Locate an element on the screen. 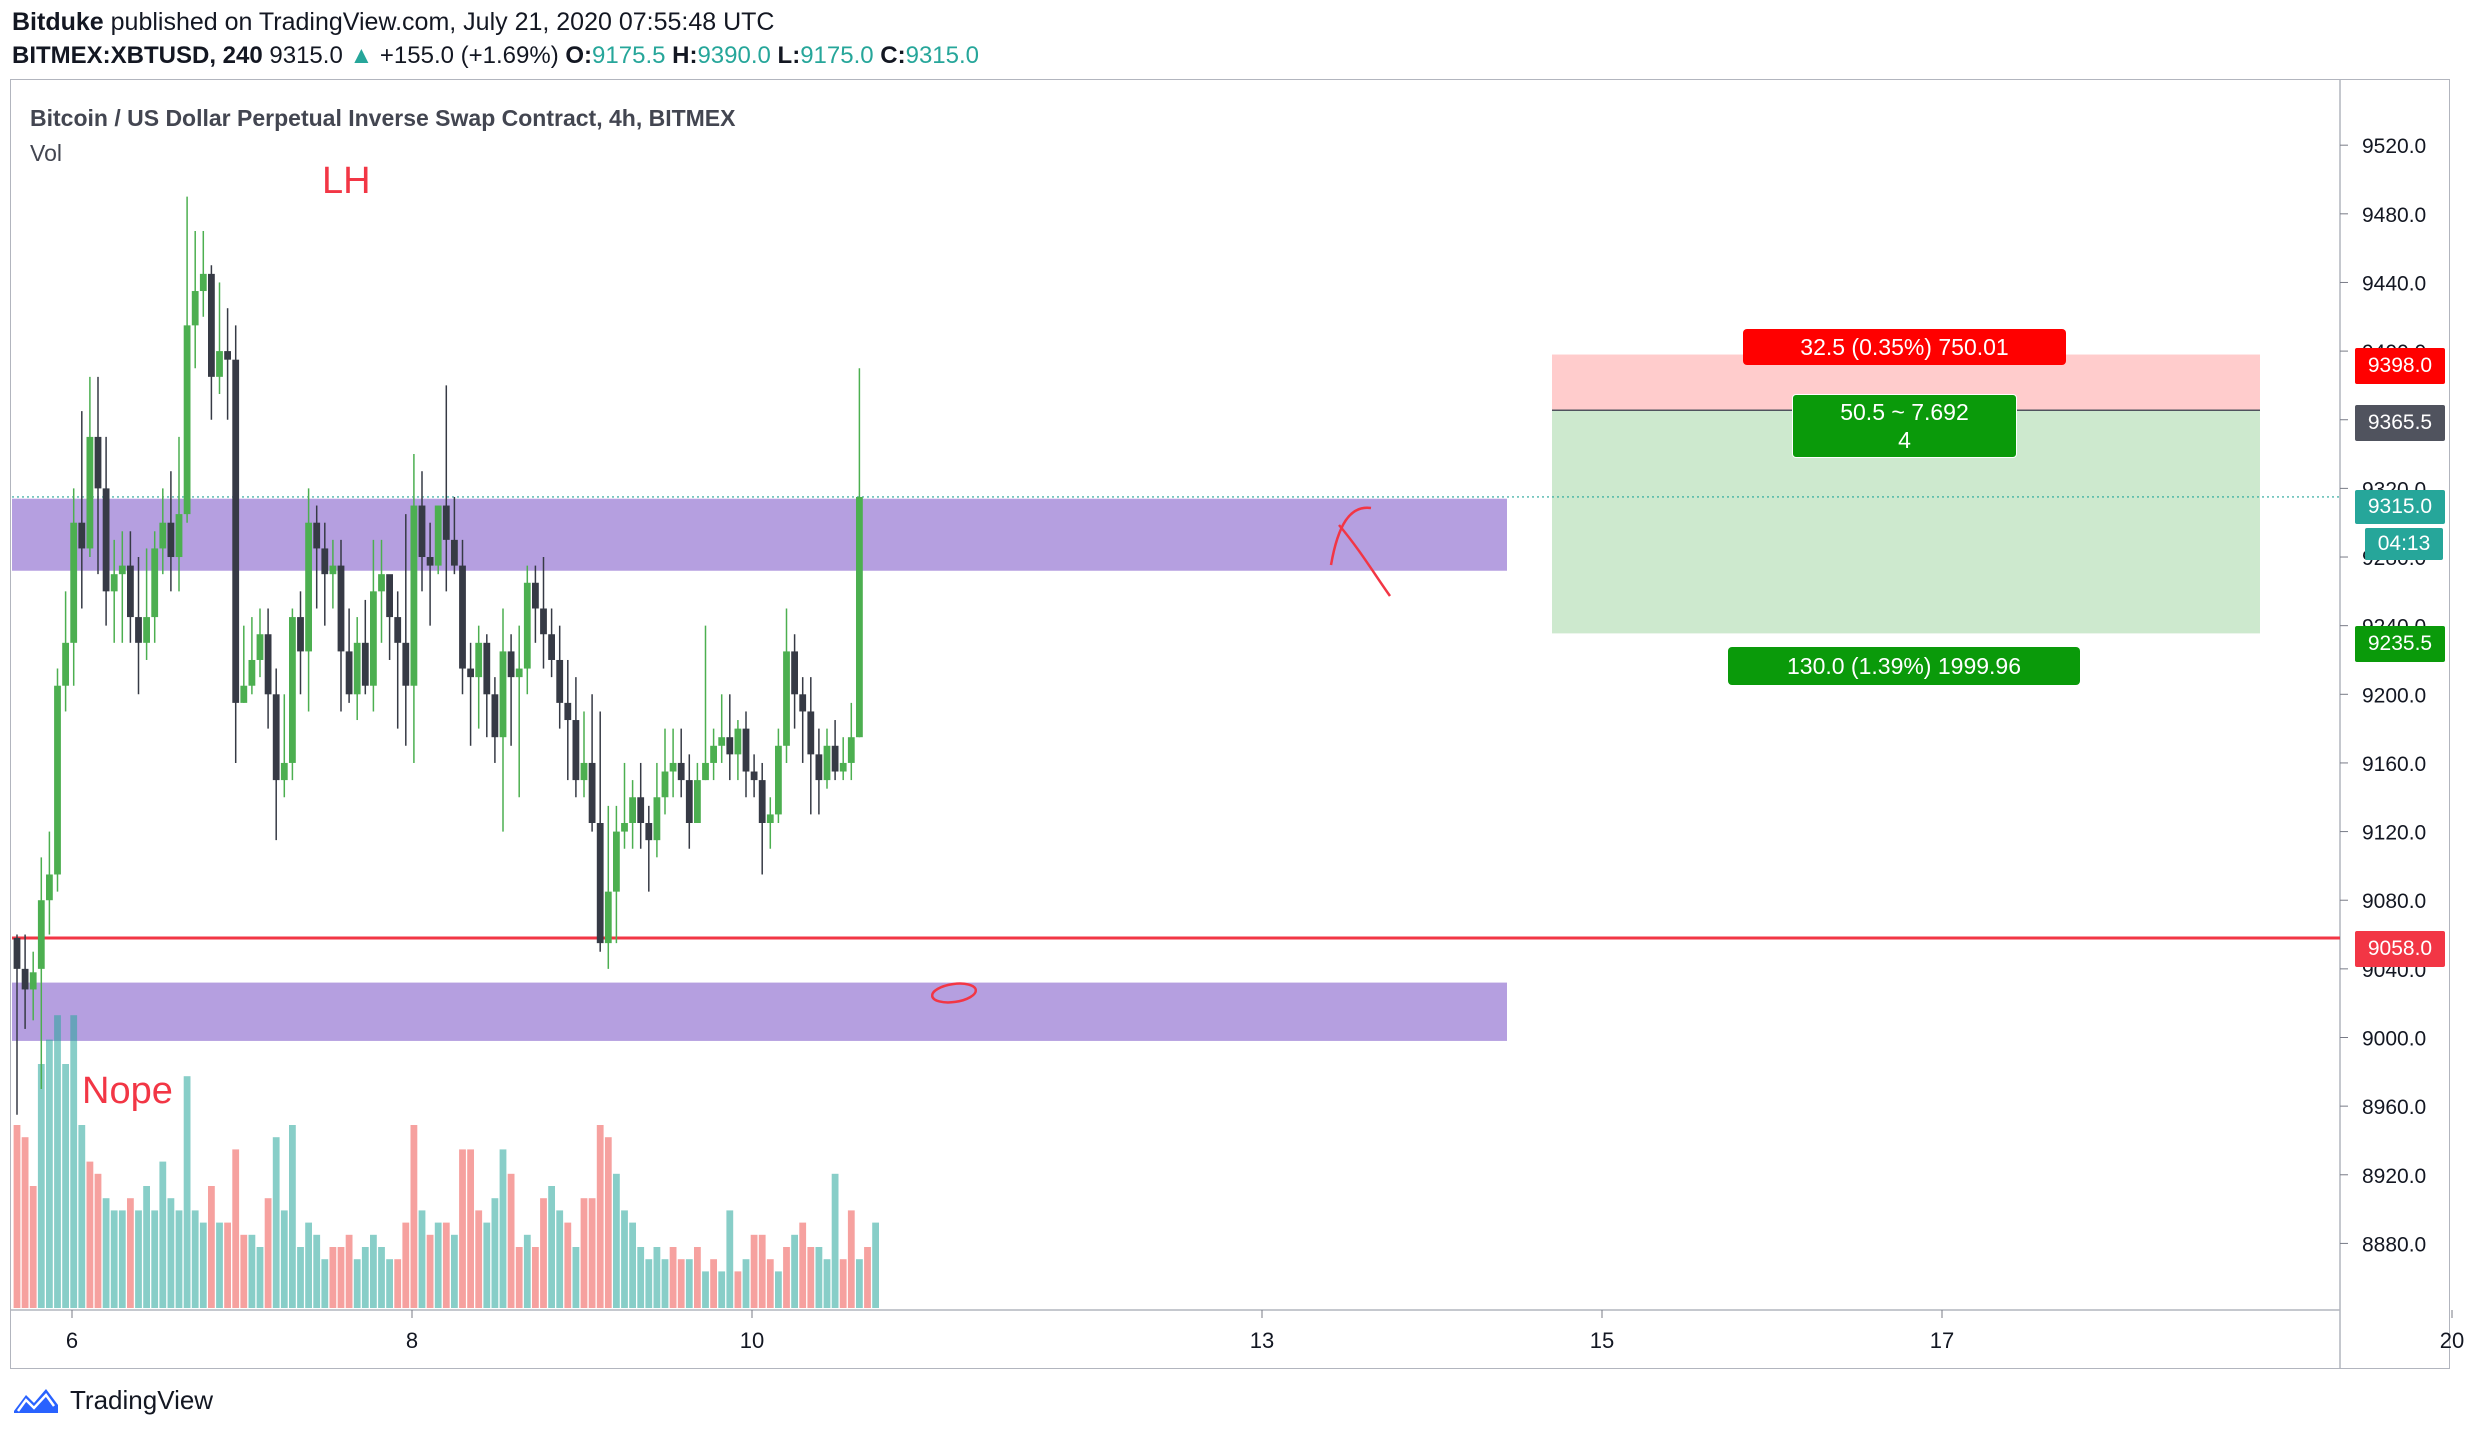 The height and width of the screenshot is (1440, 2466). open-label: O: is located at coordinates (579, 55).